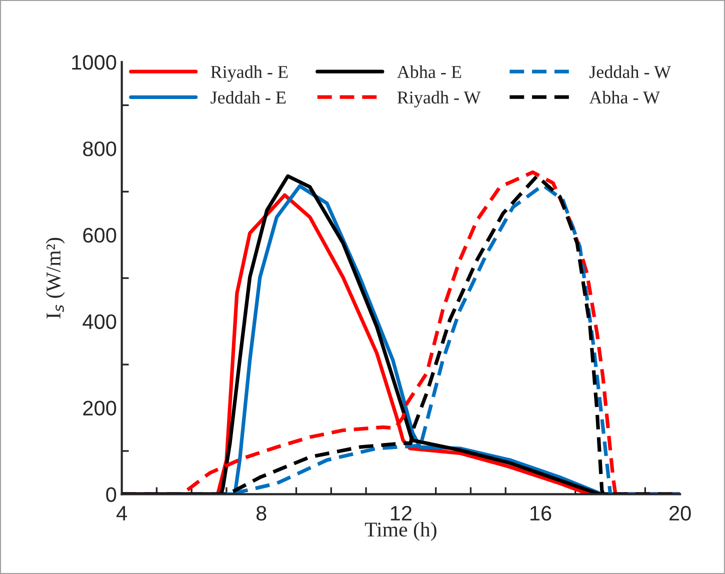  Describe the element at coordinates (261, 513) in the screenshot. I see `x-tick-label: 8` at that location.